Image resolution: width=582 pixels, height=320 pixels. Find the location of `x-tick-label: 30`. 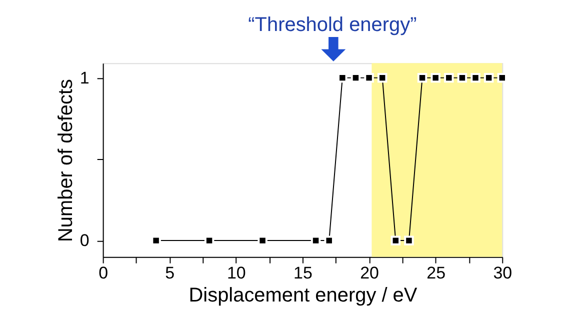

x-tick-label: 30 is located at coordinates (502, 272).